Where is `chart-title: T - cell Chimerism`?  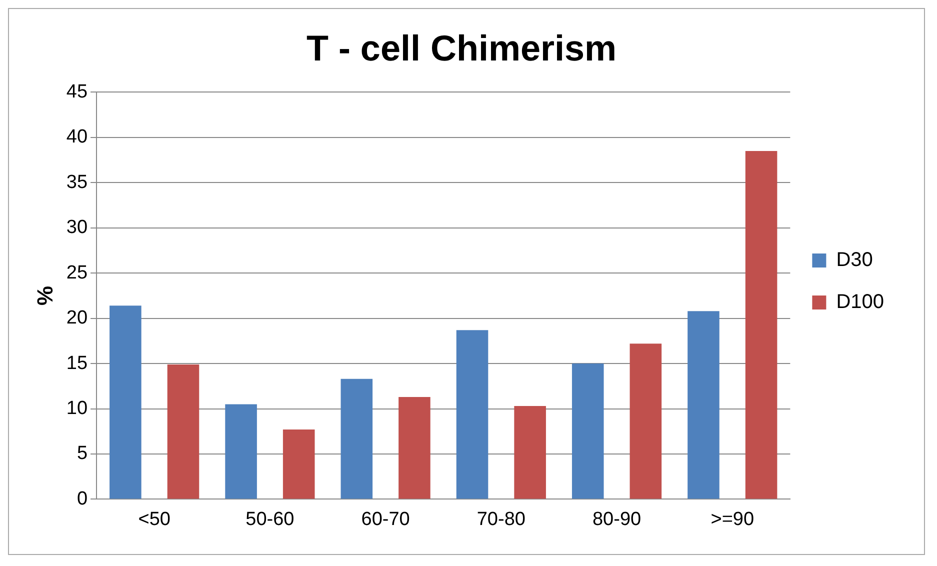
chart-title: T - cell Chimerism is located at coordinates (461, 48).